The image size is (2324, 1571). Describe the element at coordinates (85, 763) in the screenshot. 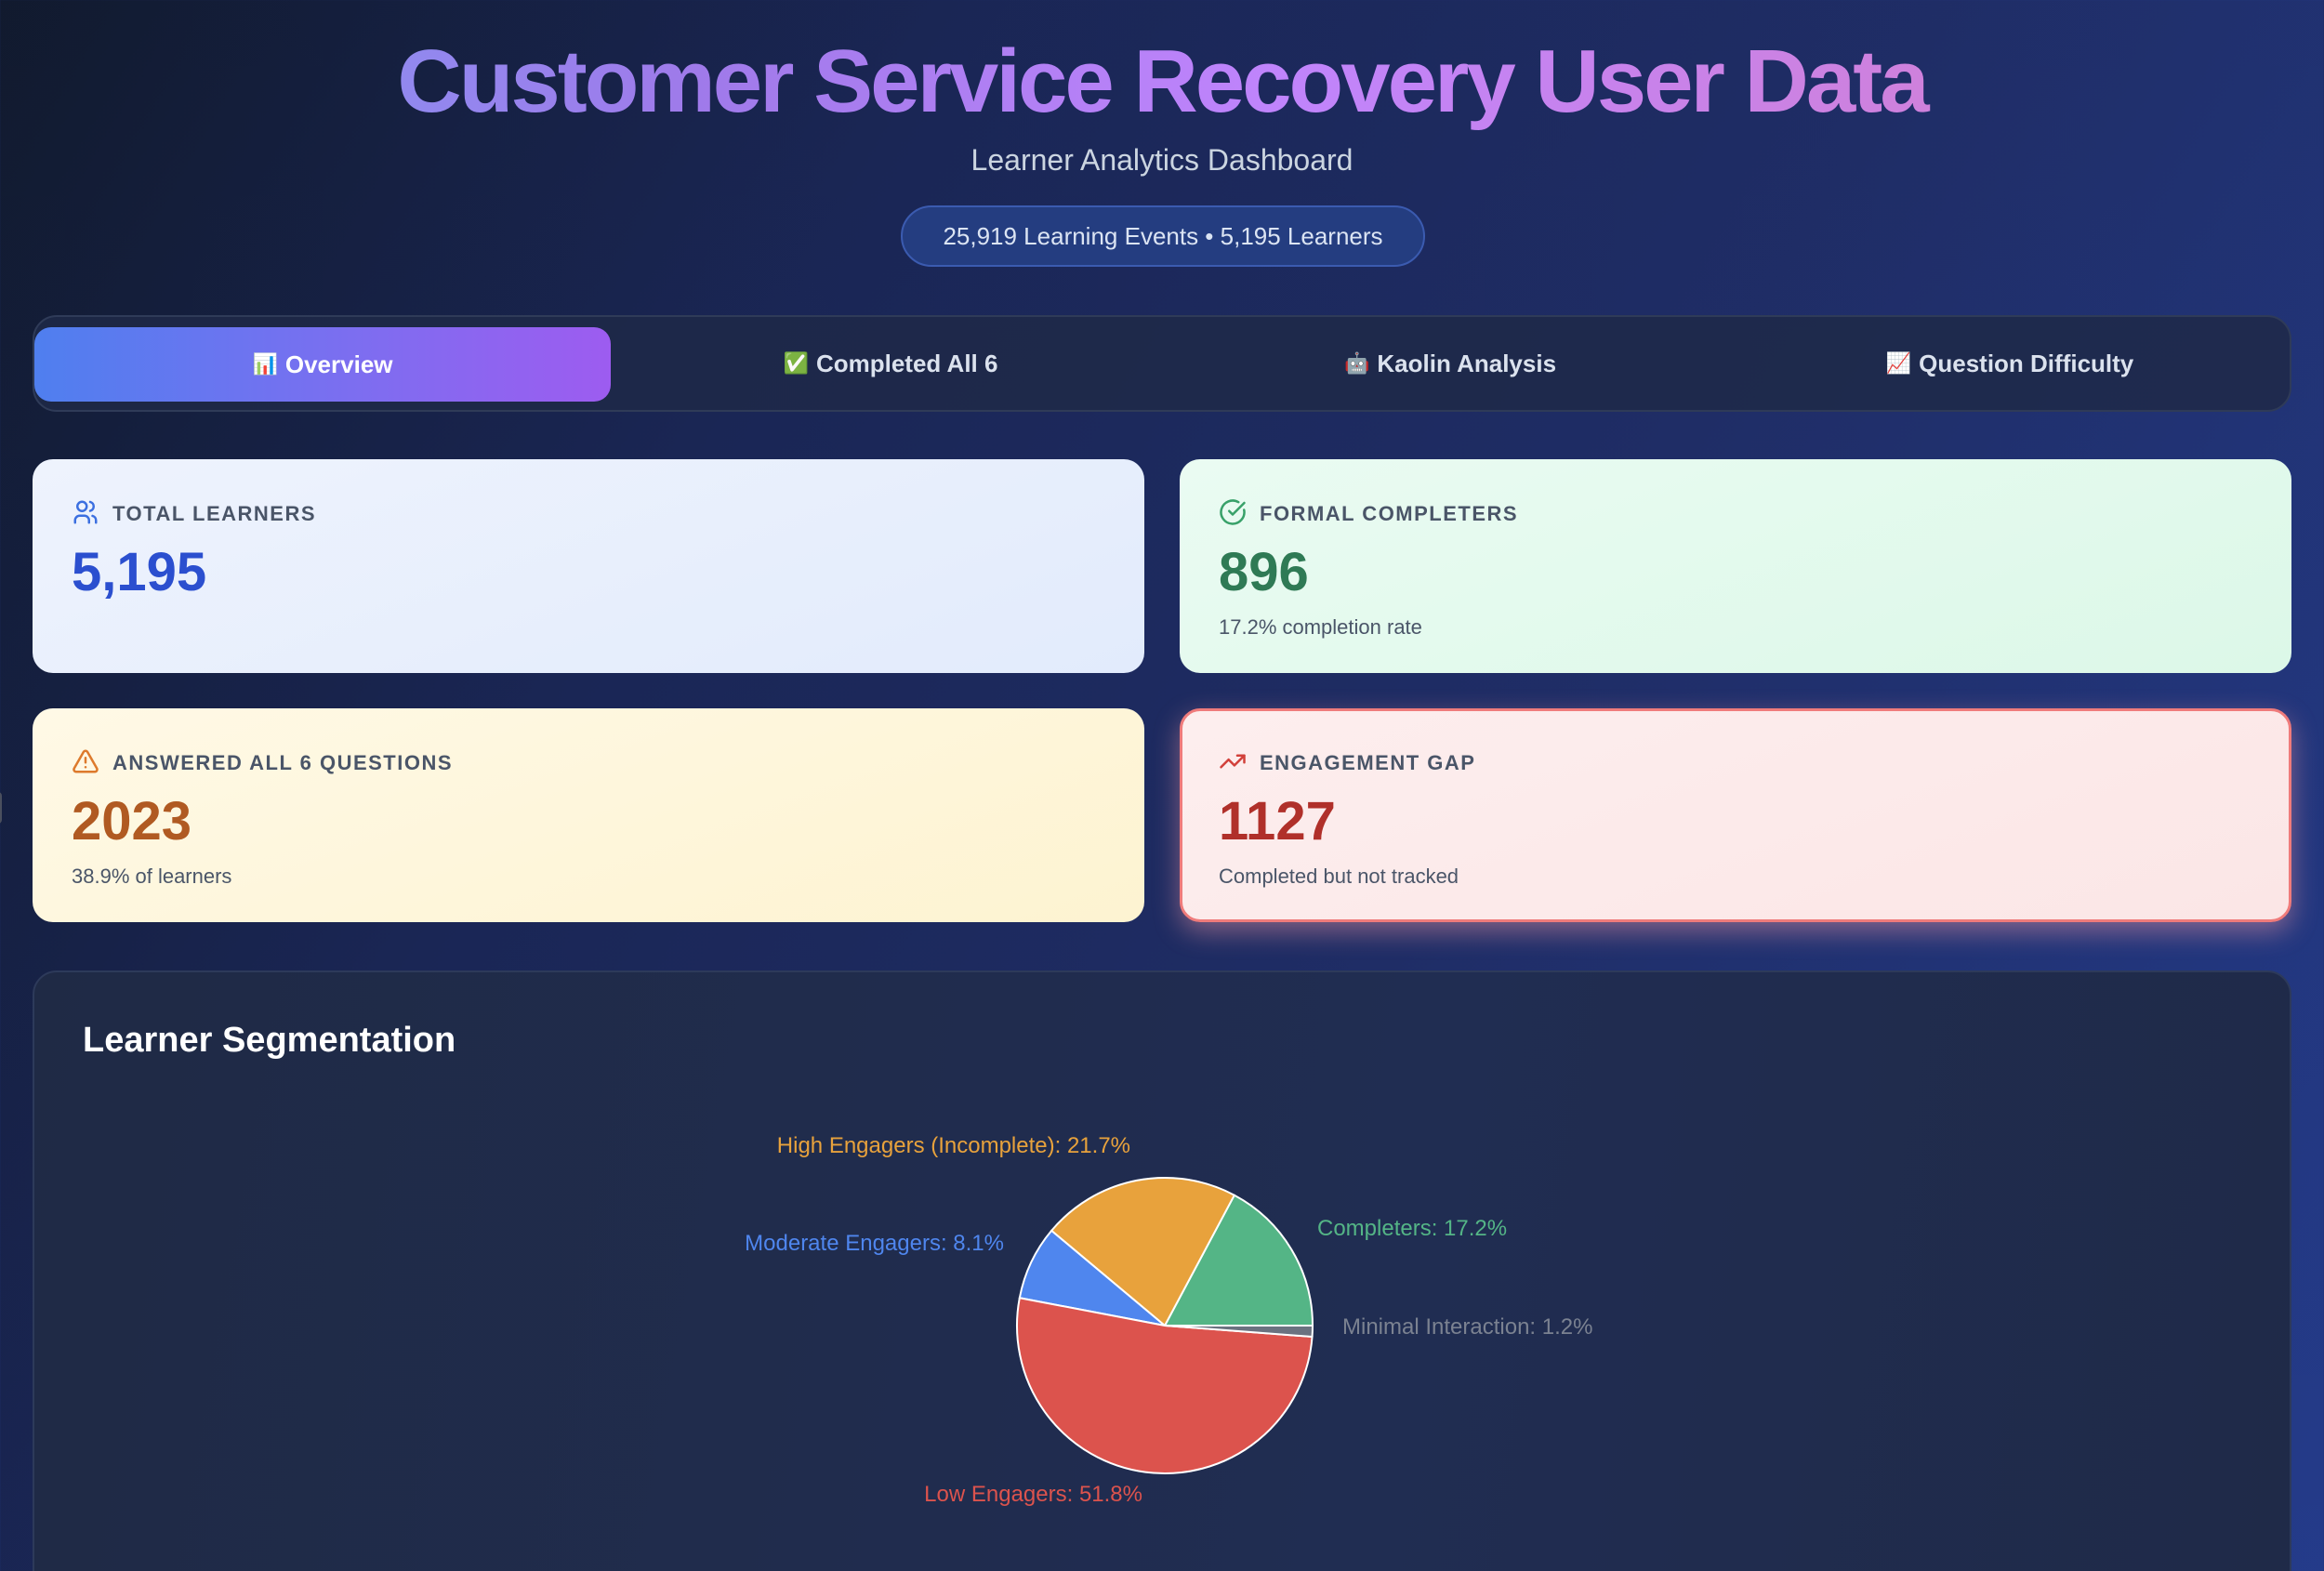

I see `warning-triangle-icon` at that location.